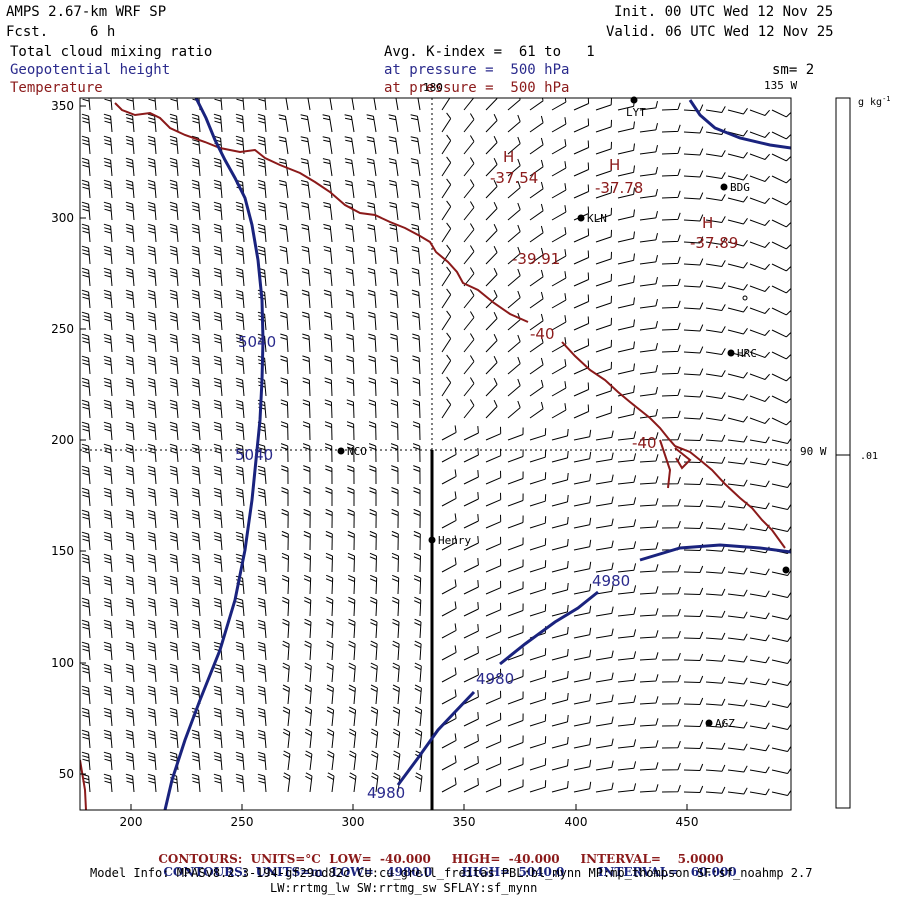 The image size is (900, 900). I want to click on forecast-label: Fcst., so click(27, 32).